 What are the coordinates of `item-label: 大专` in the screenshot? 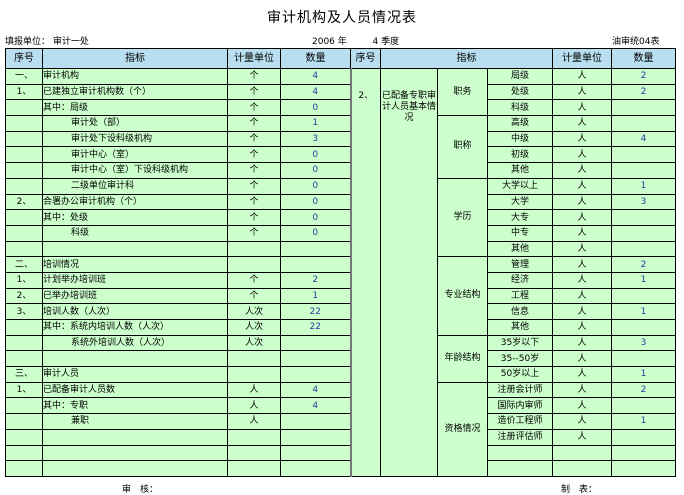 It's located at (520, 217).